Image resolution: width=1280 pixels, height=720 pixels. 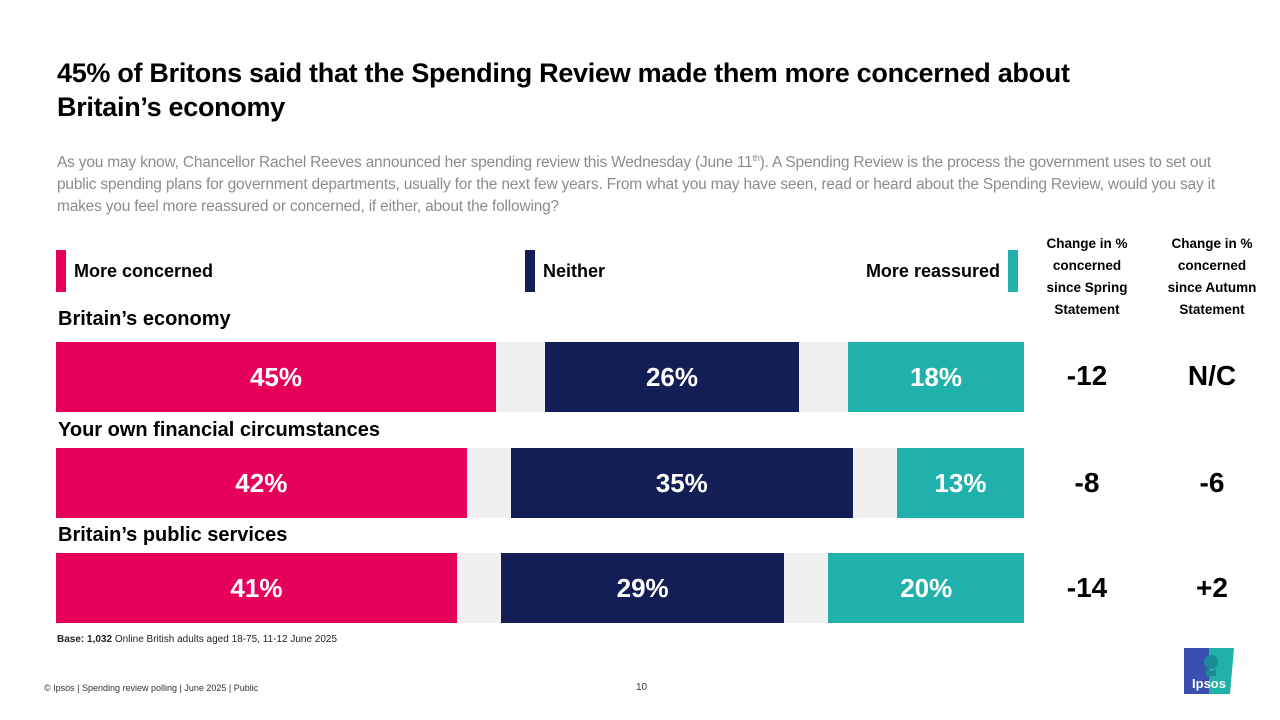 I want to click on bar-segment-more-reassured: 20%, so click(x=926, y=588).